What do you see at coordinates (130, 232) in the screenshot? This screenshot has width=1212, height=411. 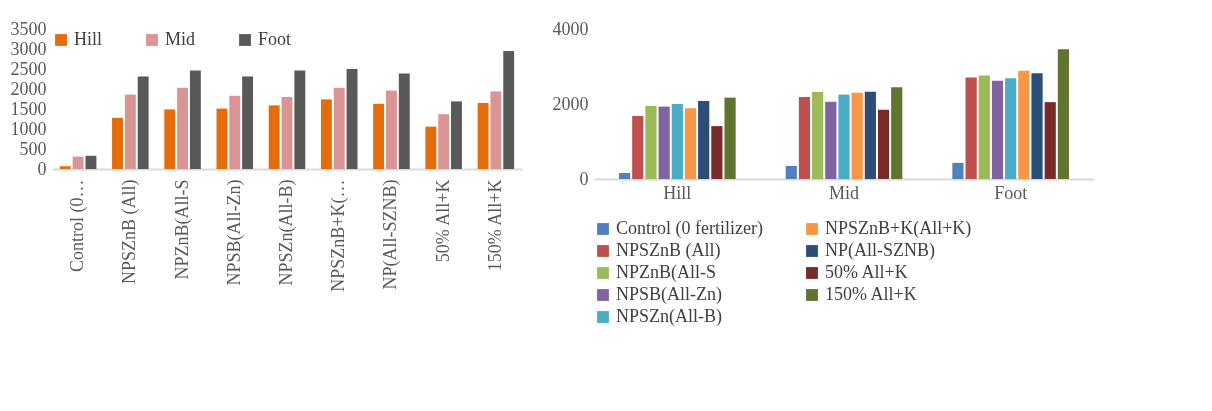 I see `x-tick-label: NPSZnB (All)` at bounding box center [130, 232].